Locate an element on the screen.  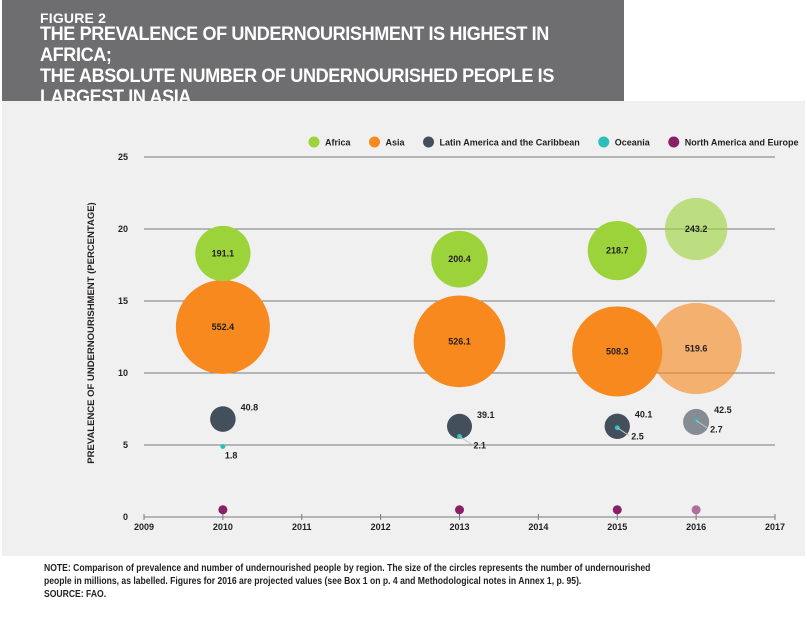
x-tick-label-2016: 2016 is located at coordinates (696, 527).